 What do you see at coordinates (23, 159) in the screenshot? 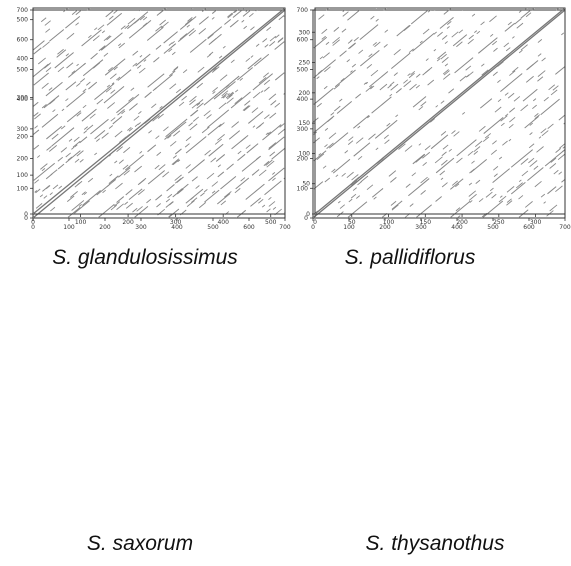
I see `y-tick-label: 200` at bounding box center [23, 159].